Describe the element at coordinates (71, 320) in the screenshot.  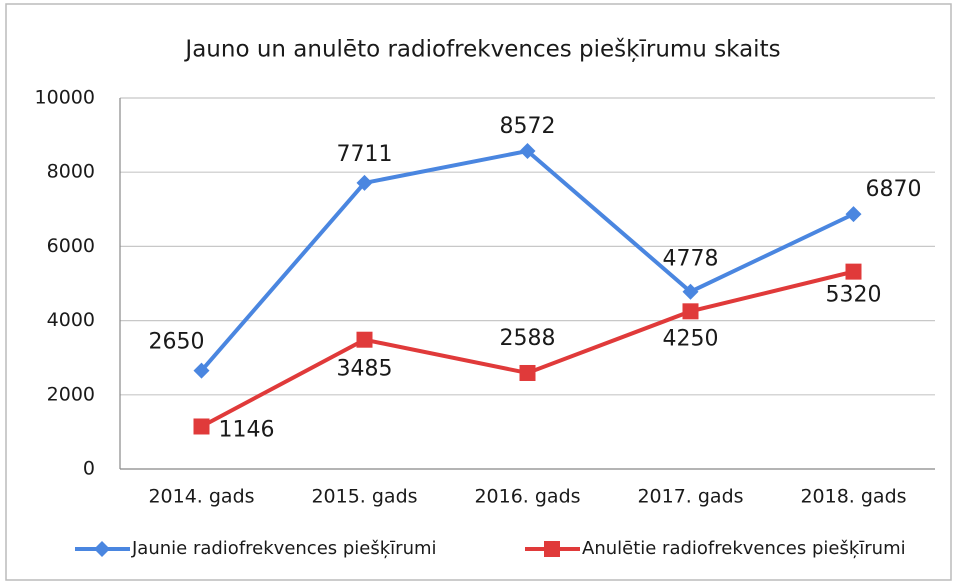
I see `y-tick-label: 4000` at that location.